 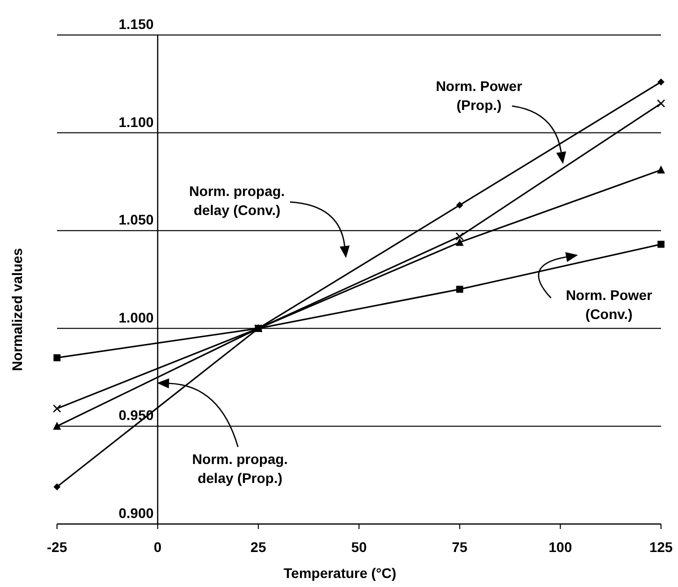 I want to click on y-tick-label: 1.000, so click(x=136, y=317).